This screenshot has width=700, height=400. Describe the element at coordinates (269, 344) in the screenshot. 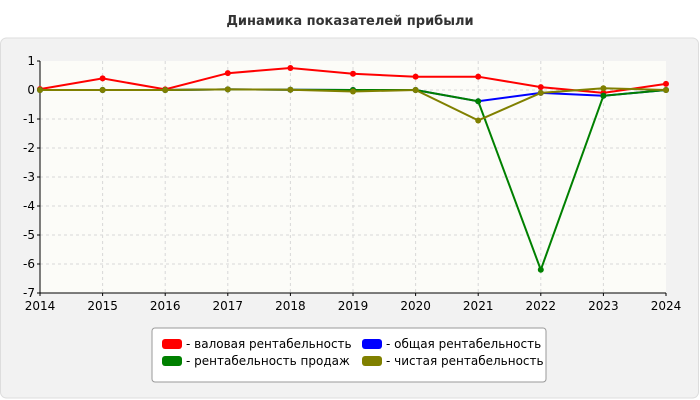

I see `legend-label: - валовая рентабельность` at that location.